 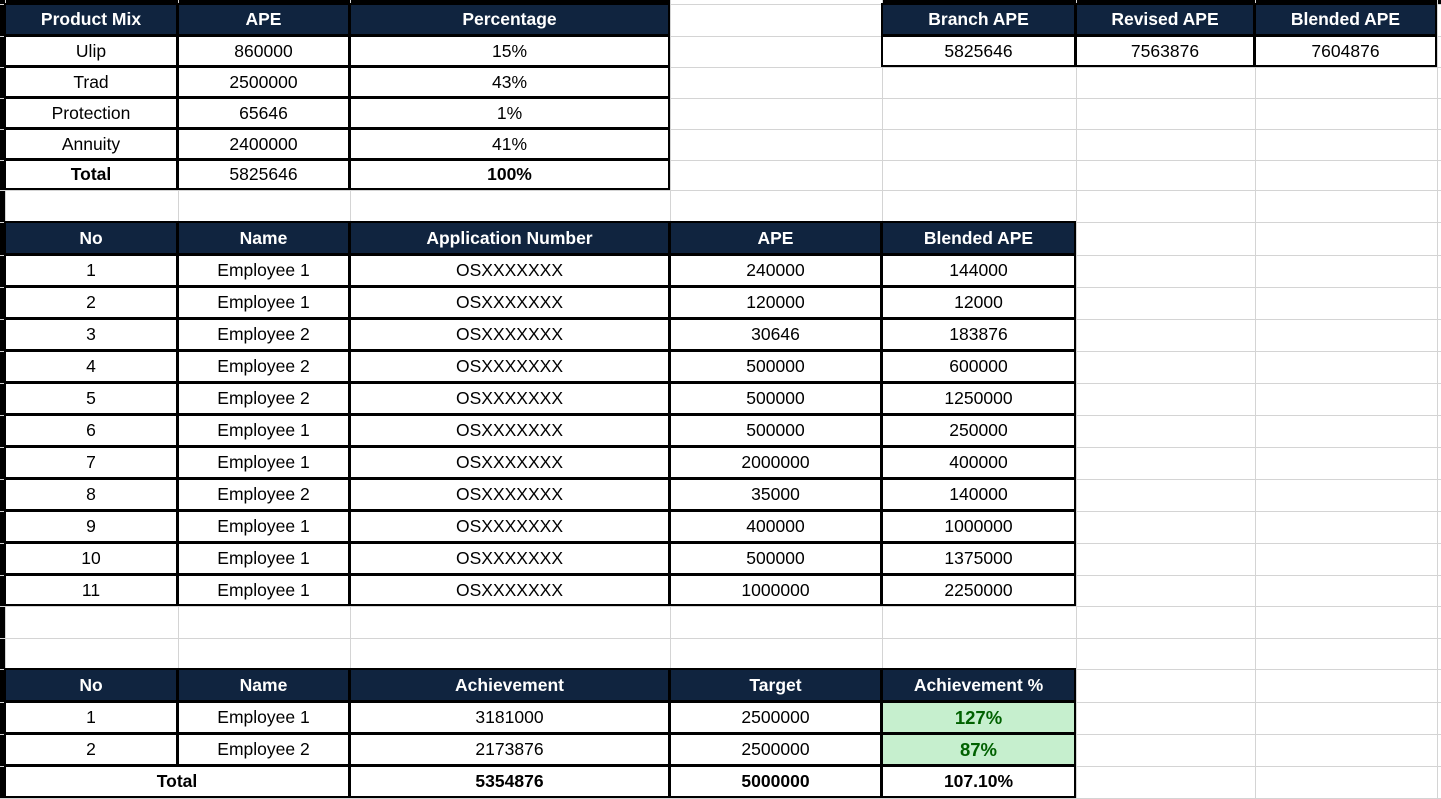 I want to click on applications-cell: 3, so click(x=91, y=334).